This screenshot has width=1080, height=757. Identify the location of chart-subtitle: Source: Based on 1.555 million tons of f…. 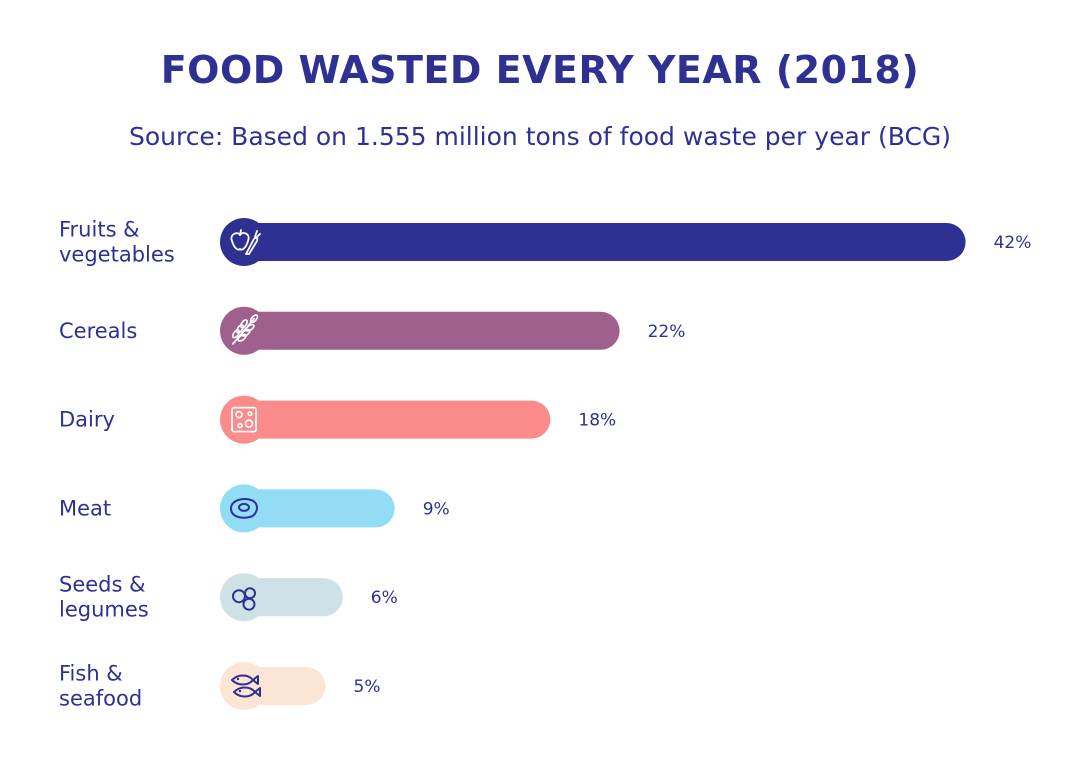
(540, 136).